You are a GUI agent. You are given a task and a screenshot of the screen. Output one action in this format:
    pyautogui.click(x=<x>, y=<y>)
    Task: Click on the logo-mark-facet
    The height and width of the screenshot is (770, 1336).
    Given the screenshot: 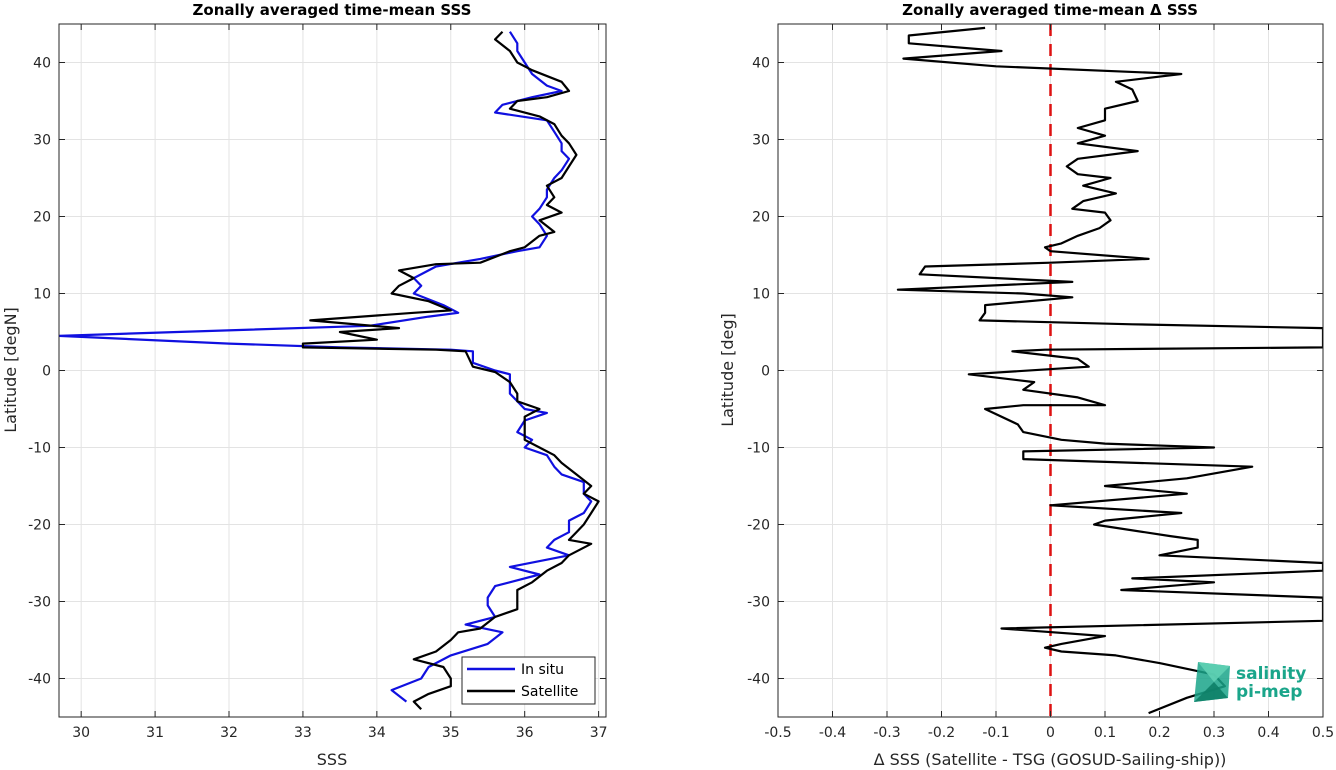 What is the action you would take?
    pyautogui.click(x=1214, y=672)
    